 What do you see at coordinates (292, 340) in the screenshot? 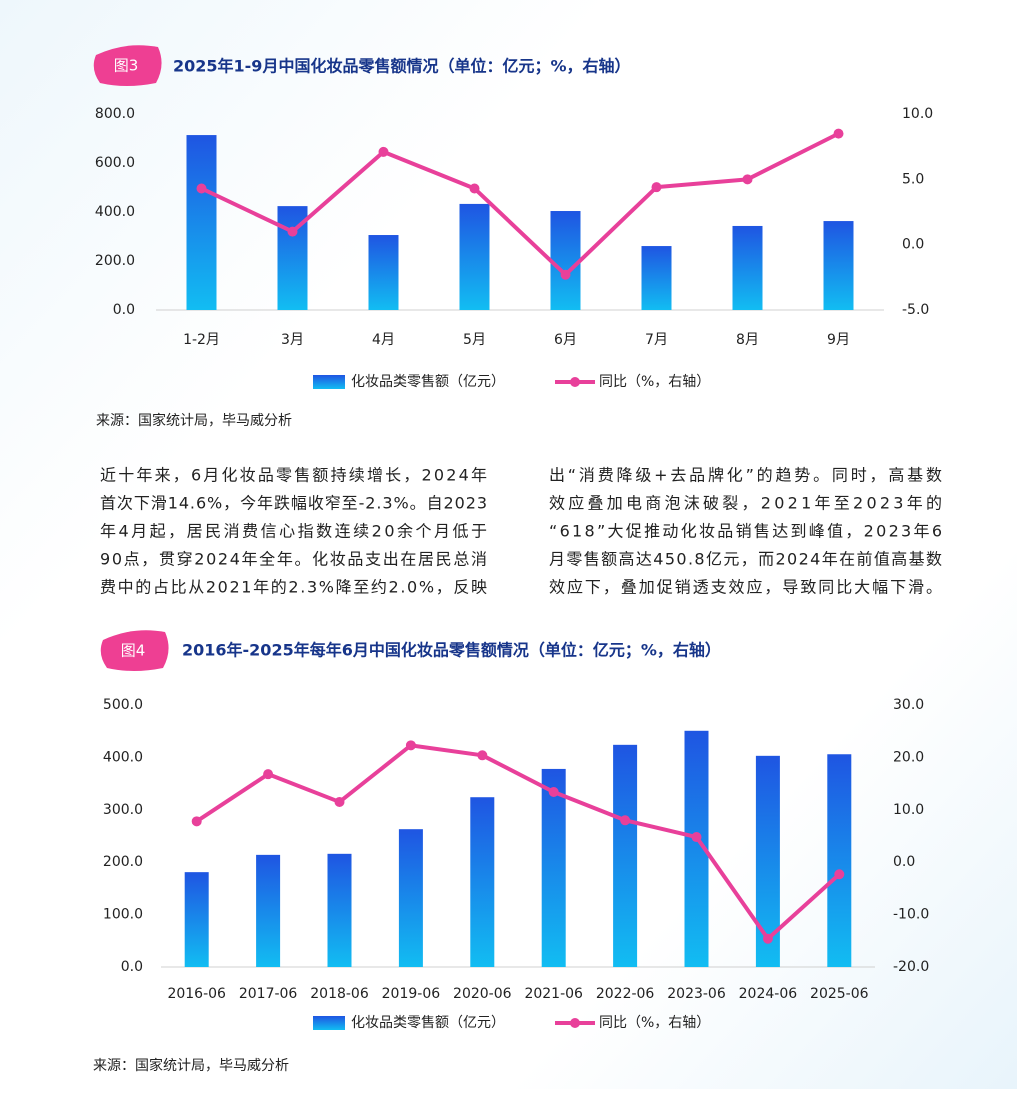
I see `x-tick-label: 3月` at bounding box center [292, 340].